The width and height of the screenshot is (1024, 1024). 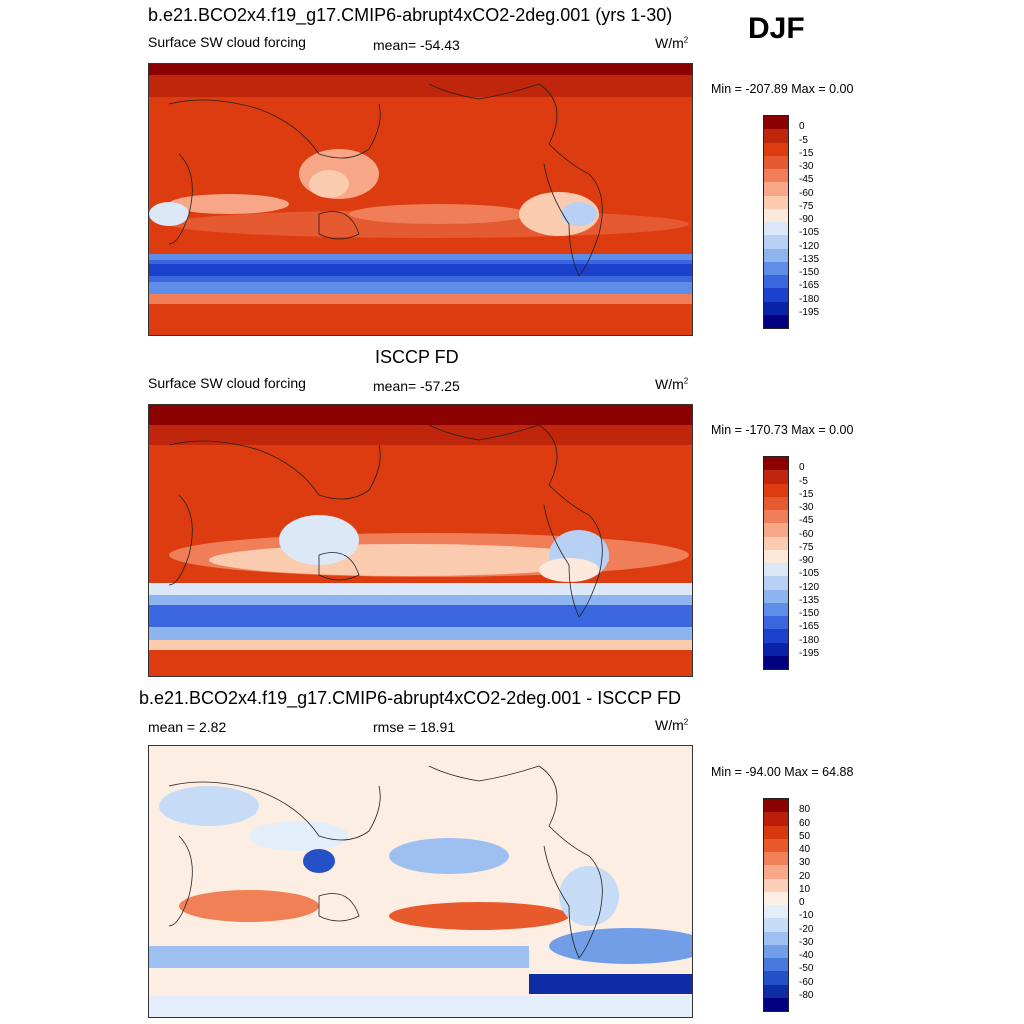 I want to click on season-label: DJF, so click(x=776, y=28).